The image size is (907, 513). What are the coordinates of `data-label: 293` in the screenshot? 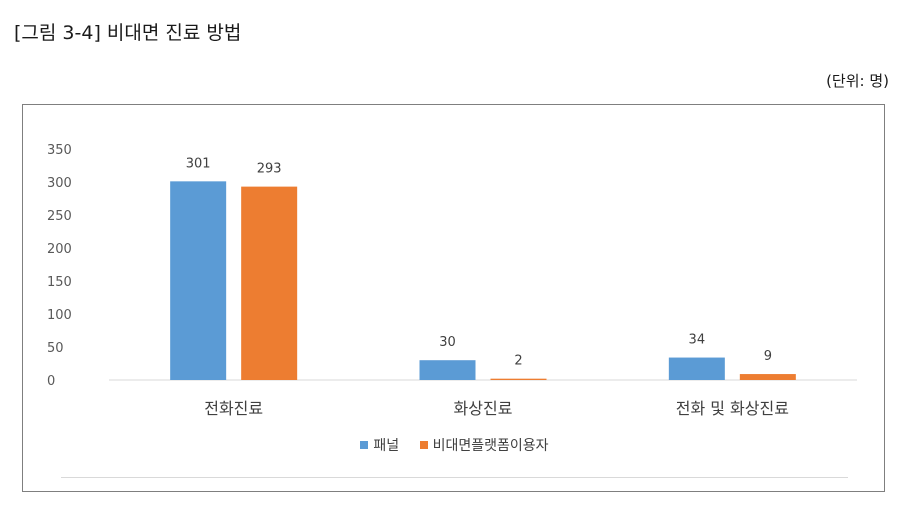 It's located at (269, 169).